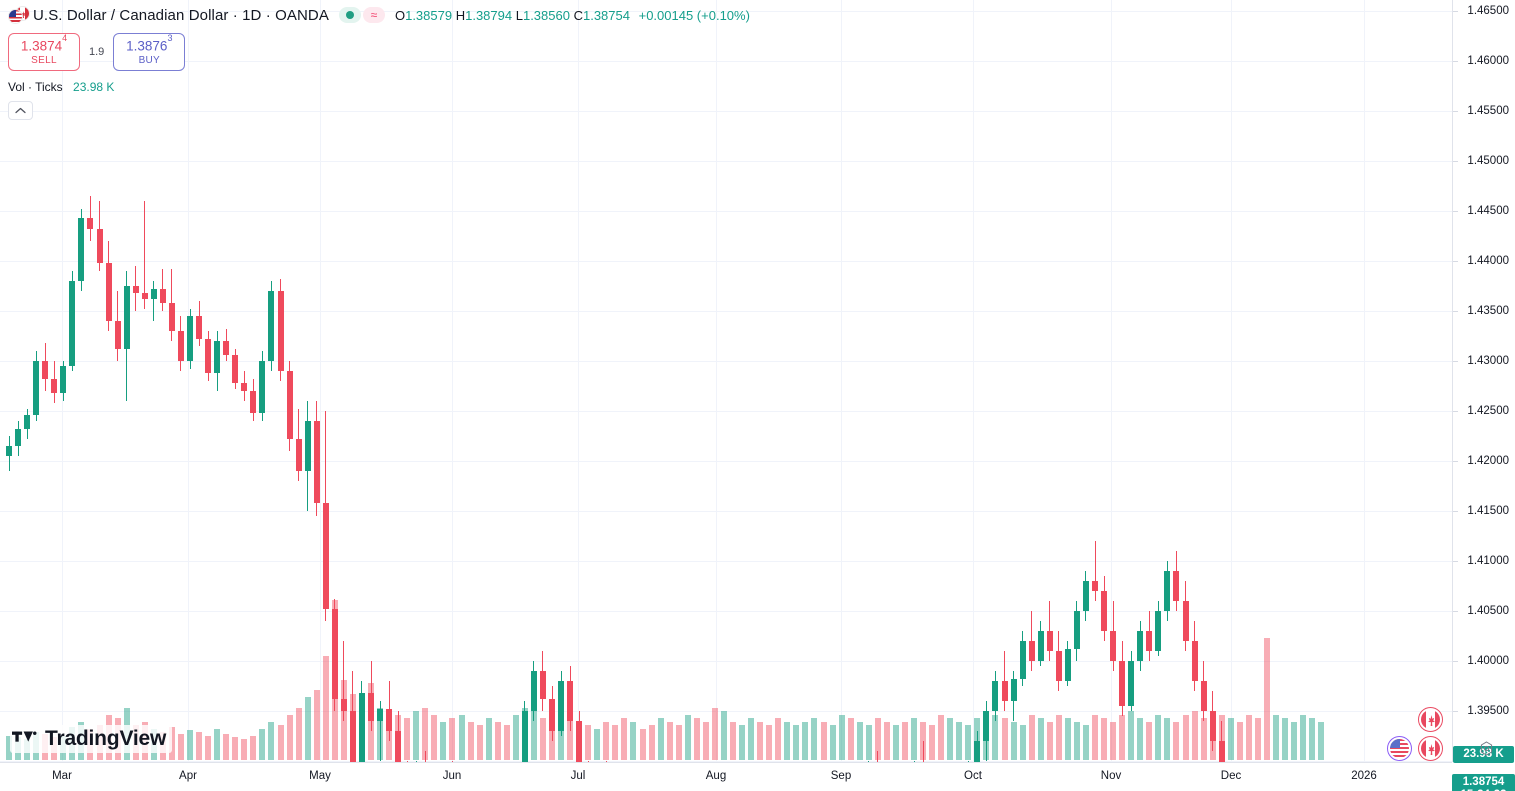 The image size is (1515, 791). Describe the element at coordinates (1486, 748) in the screenshot. I see `axis-settings-icon` at that location.